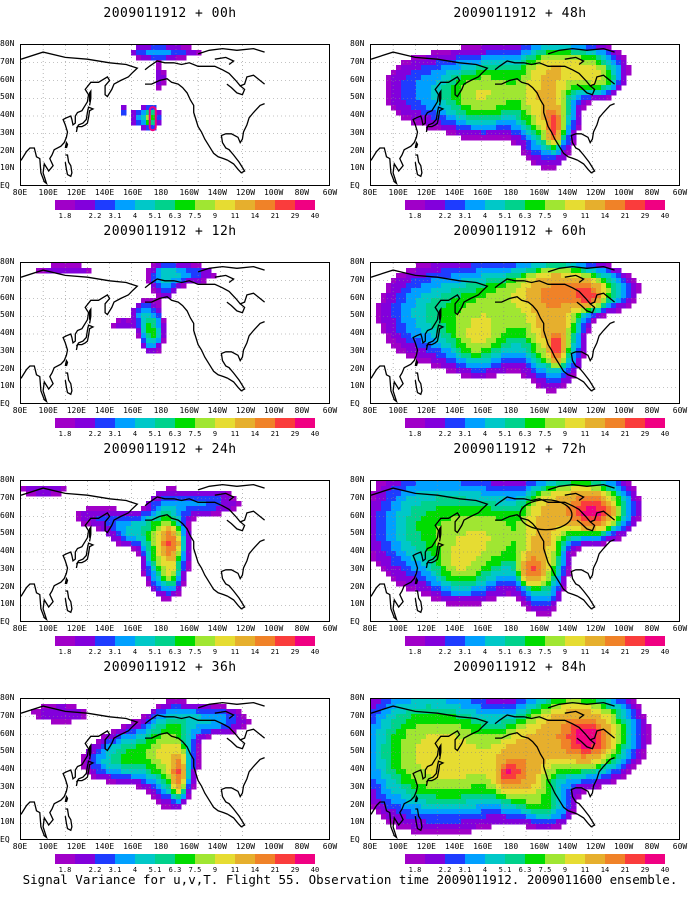  I want to click on variance-field, so click(525, 115).